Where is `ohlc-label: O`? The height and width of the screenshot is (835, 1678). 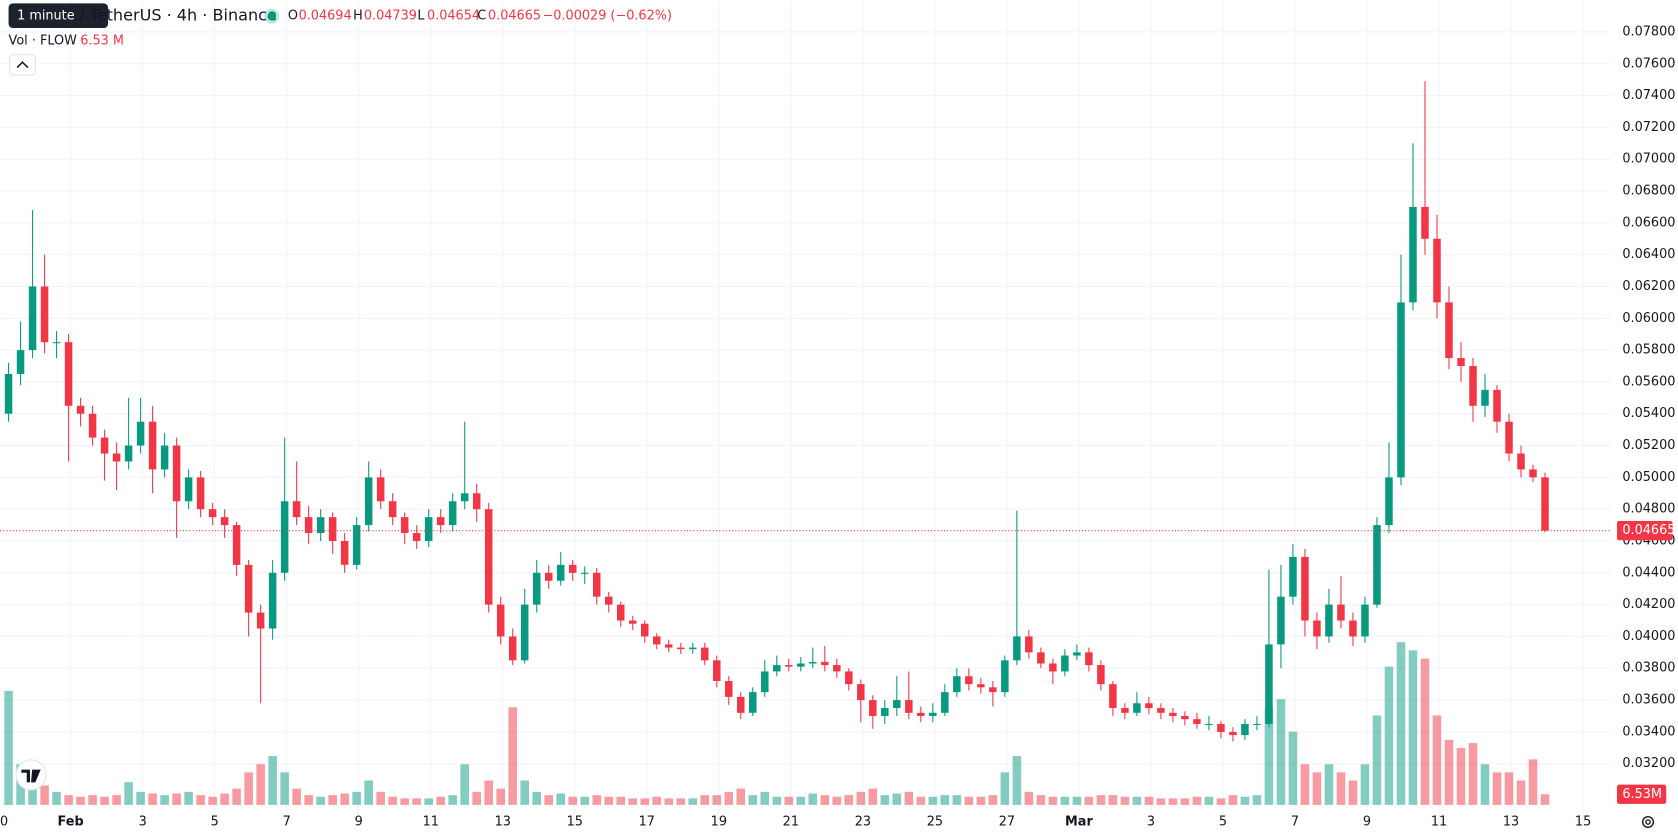 ohlc-label: O is located at coordinates (293, 16).